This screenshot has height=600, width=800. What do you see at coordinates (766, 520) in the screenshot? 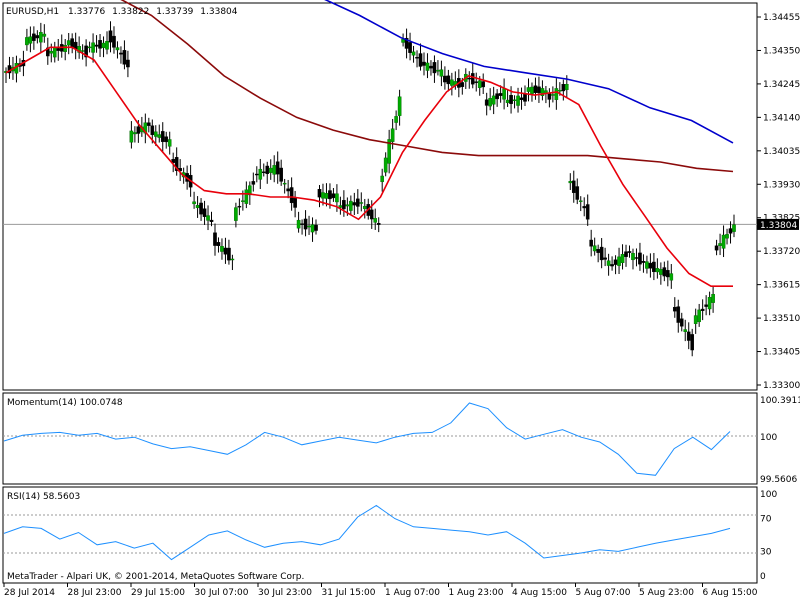
I see `rsi-tick-label: 70` at bounding box center [766, 520].